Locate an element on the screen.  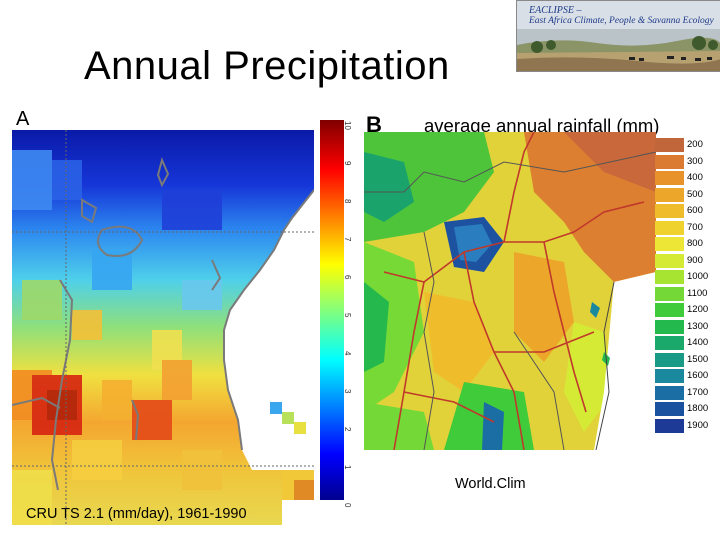
legend-item: 1100 is located at coordinates (687, 294).